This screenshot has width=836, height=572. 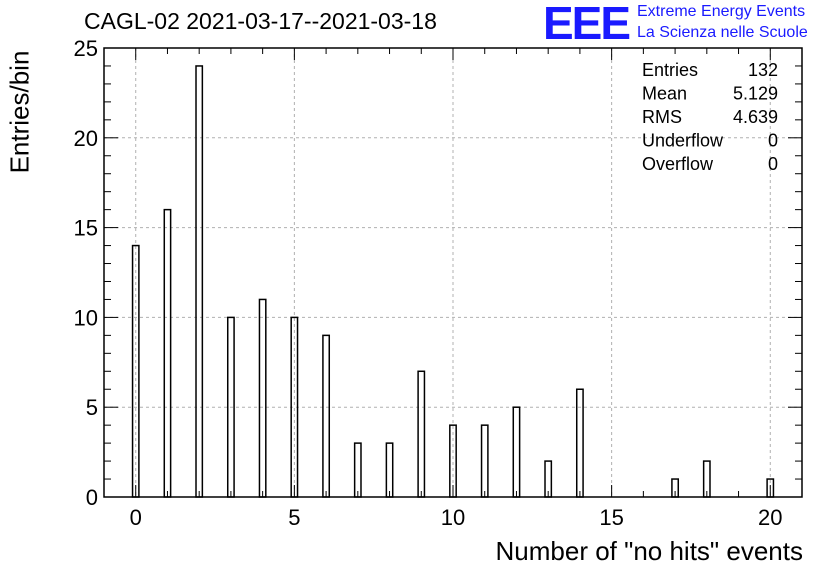 What do you see at coordinates (755, 117) in the screenshot?
I see `stats-value: 4.639` at bounding box center [755, 117].